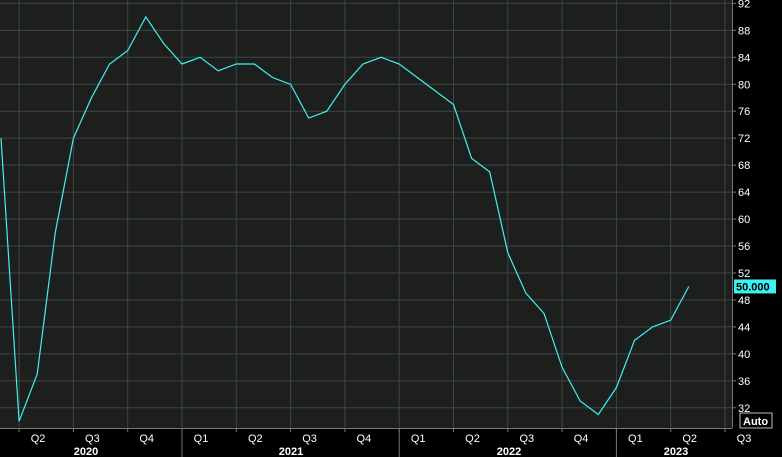 This screenshot has width=782, height=457. What do you see at coordinates (744, 220) in the screenshot?
I see `y-tick-label: 60` at bounding box center [744, 220].